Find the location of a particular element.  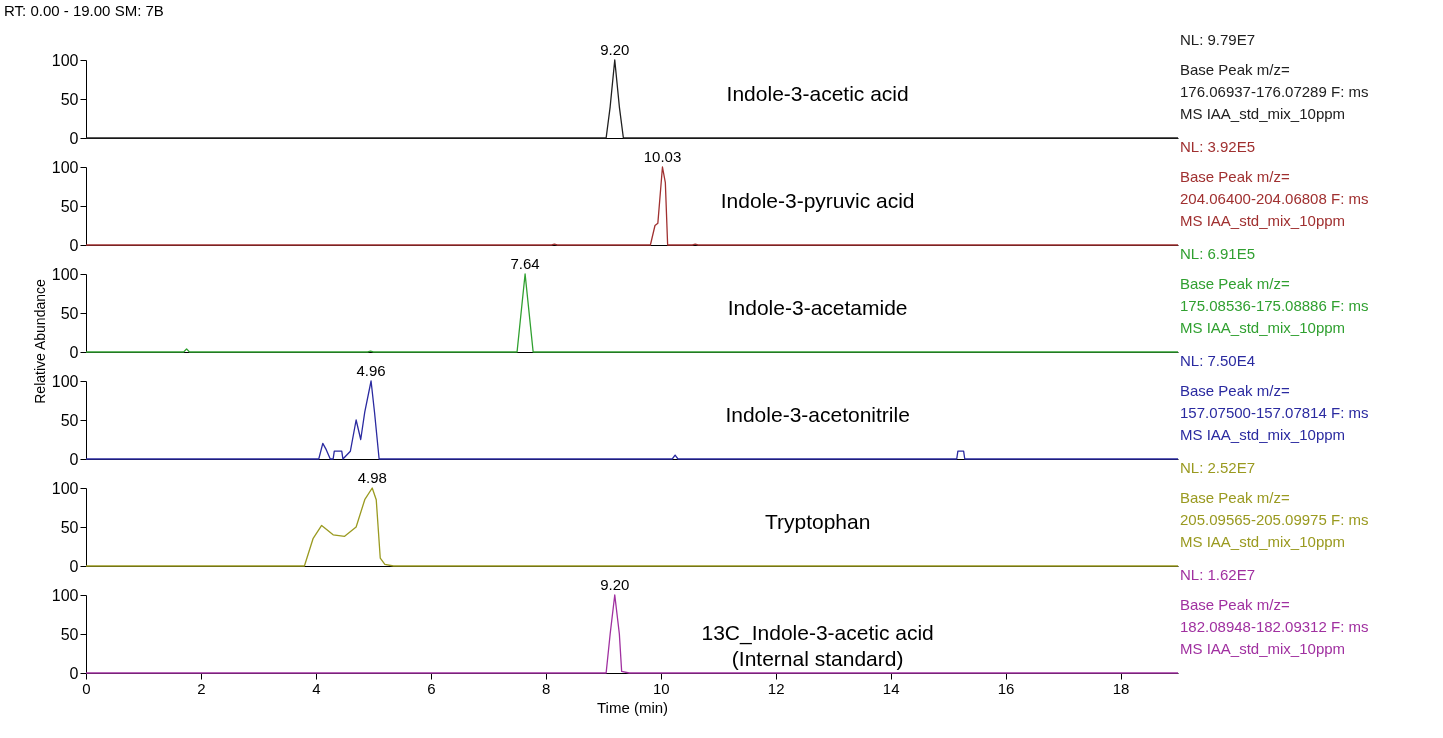

text: NL: 7.50E4 is located at coordinates (1218, 360).